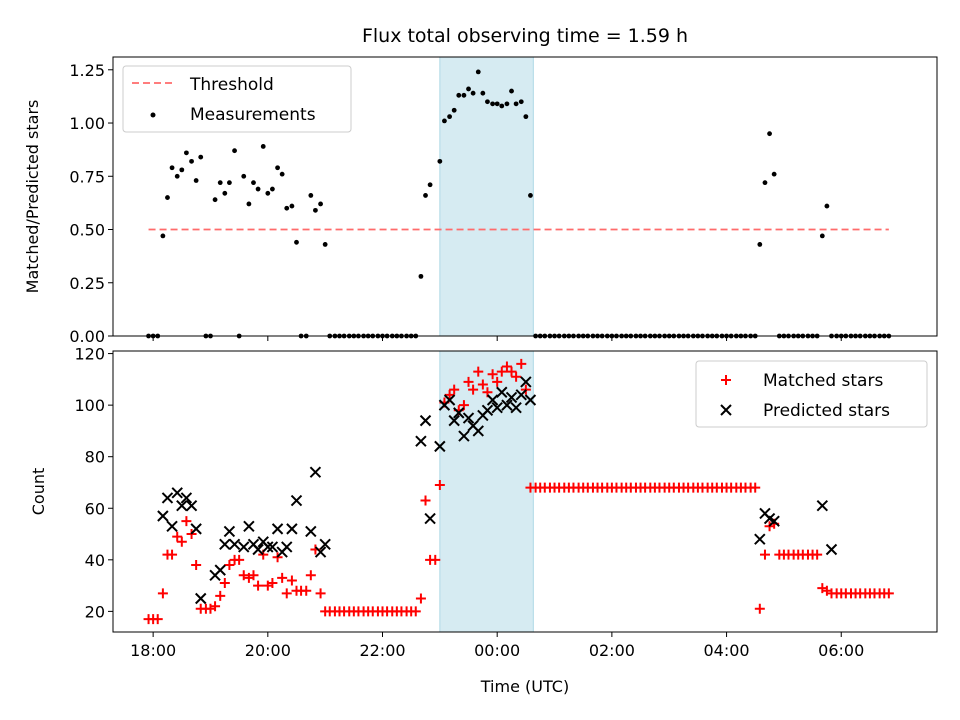 The height and width of the screenshot is (720, 960). I want to click on bottom-legend-box, so click(811, 394).